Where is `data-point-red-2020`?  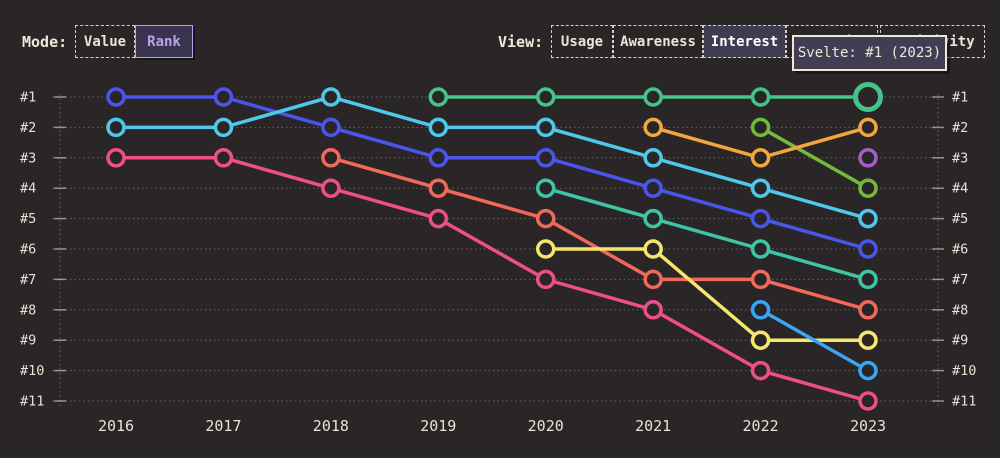 data-point-red-2020 is located at coordinates (545, 218).